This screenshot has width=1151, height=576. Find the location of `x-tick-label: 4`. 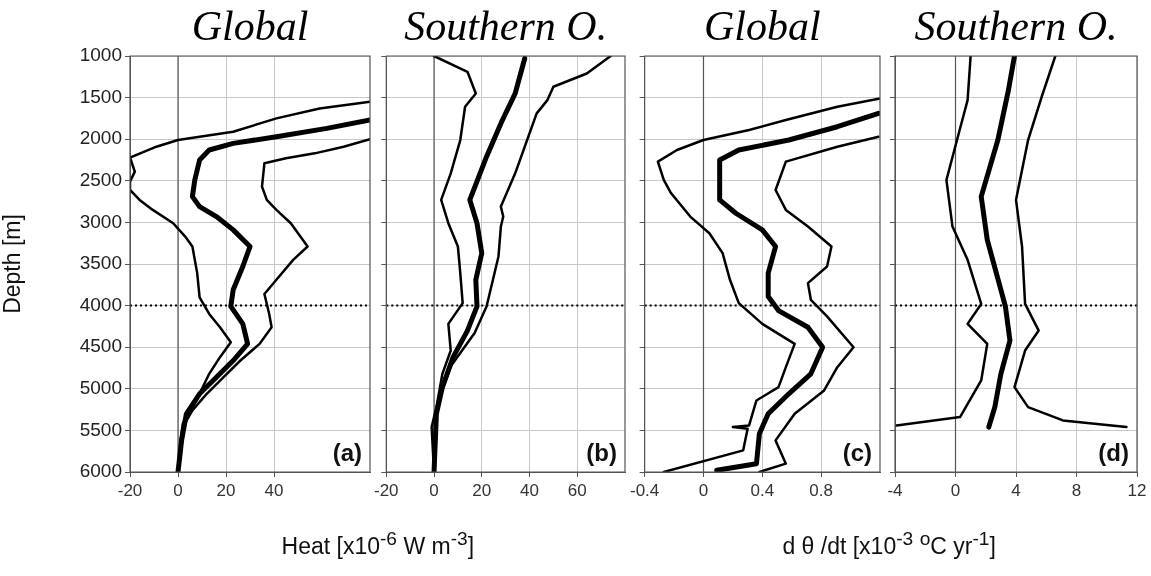

x-tick-label: 4 is located at coordinates (1016, 490).